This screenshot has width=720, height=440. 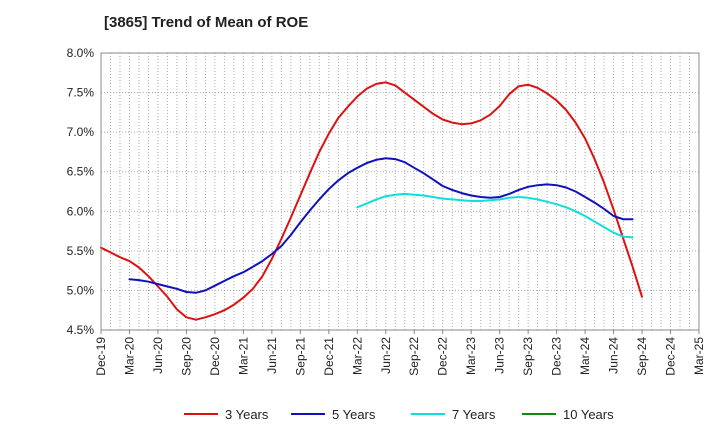 What do you see at coordinates (300, 356) in the screenshot?
I see `x-tick-label: Sep-21` at bounding box center [300, 356].